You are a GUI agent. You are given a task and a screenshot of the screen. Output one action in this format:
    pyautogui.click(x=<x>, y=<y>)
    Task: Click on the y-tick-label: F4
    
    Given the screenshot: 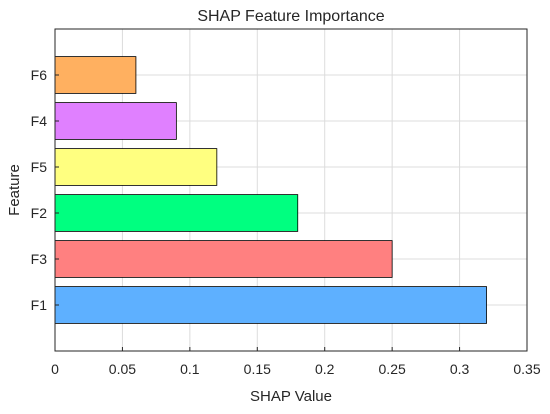 What is the action you would take?
    pyautogui.click(x=39, y=121)
    